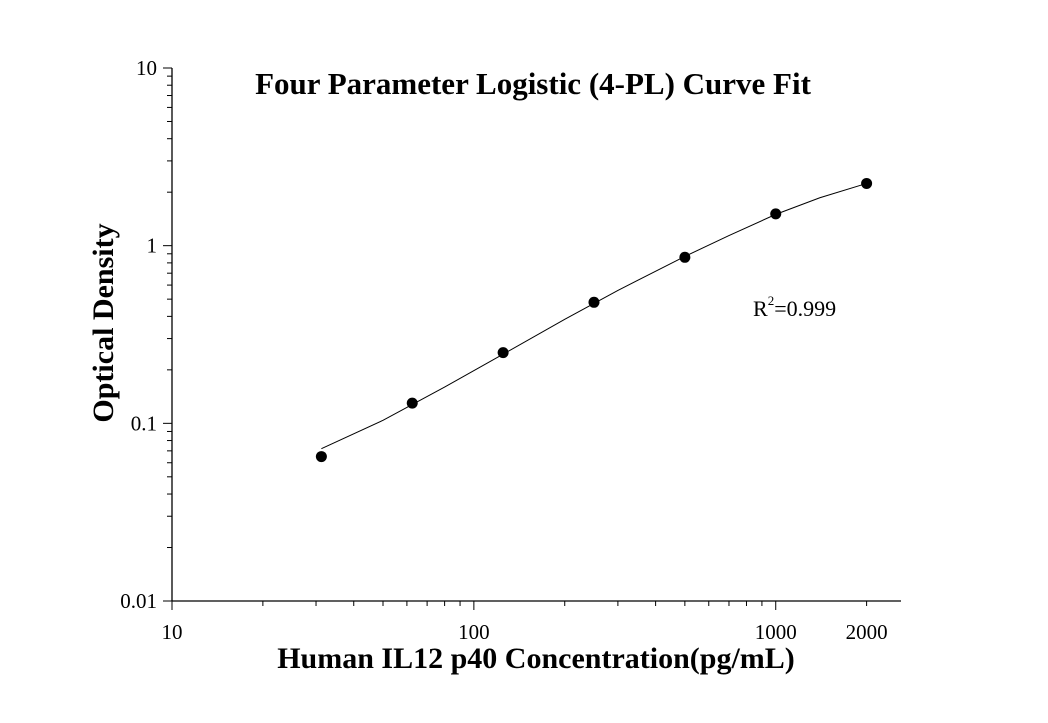  I want to click on y-tick-label: 0.01, so click(138, 601).